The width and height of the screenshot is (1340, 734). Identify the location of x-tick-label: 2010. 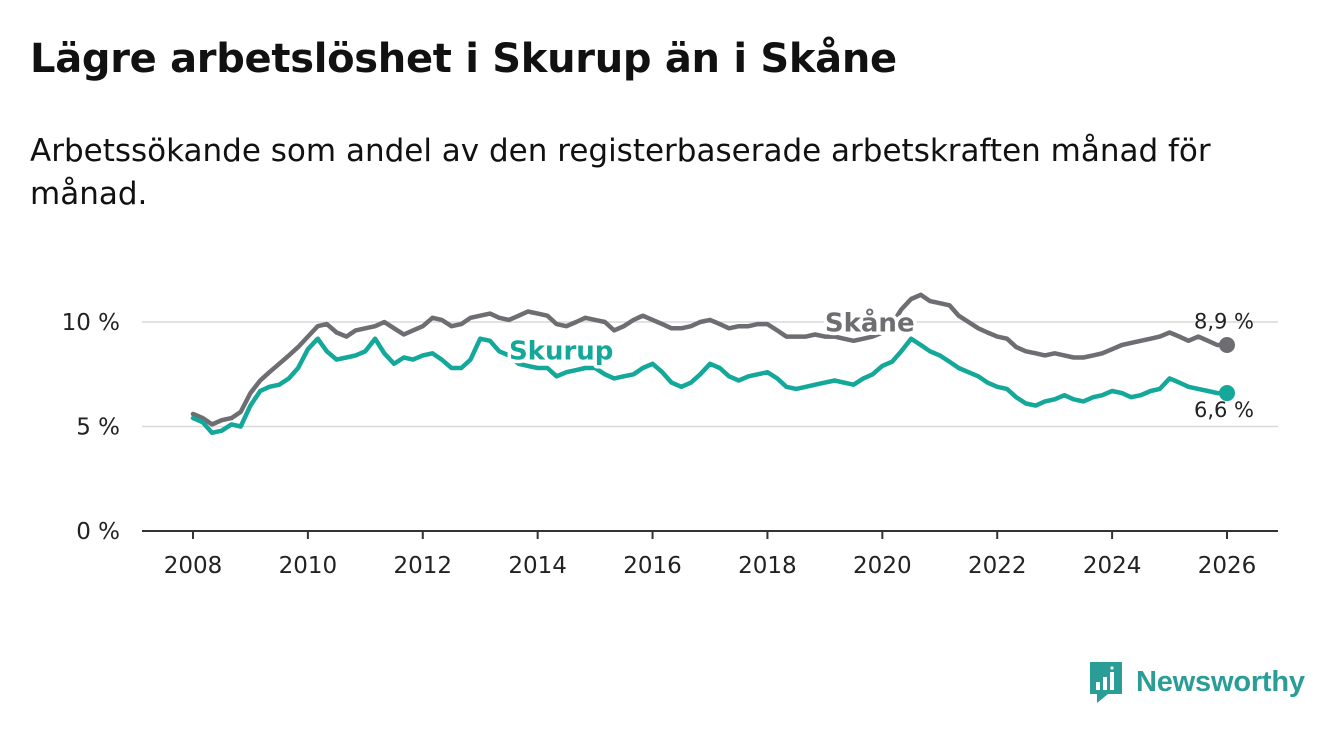
(308, 566).